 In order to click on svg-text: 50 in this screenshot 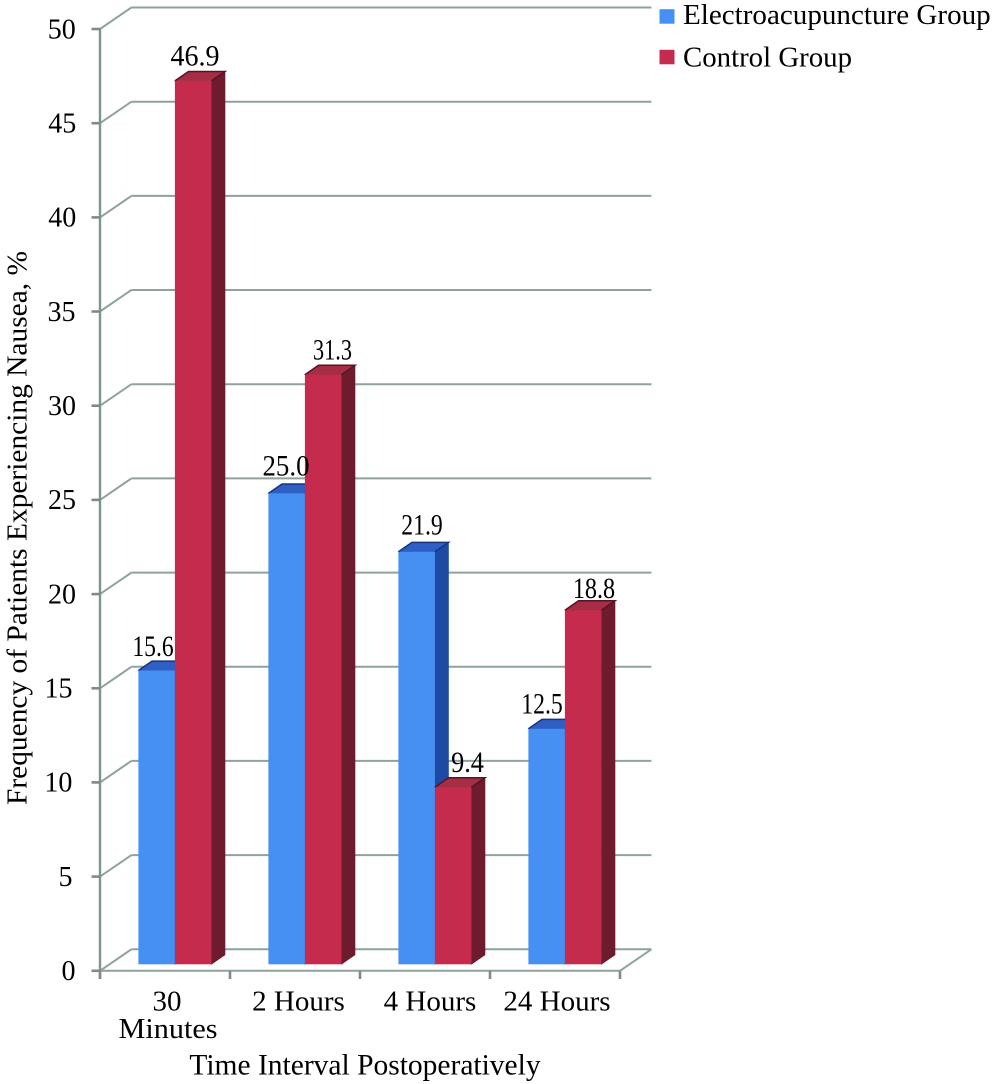, I will do `click(62, 29)`.